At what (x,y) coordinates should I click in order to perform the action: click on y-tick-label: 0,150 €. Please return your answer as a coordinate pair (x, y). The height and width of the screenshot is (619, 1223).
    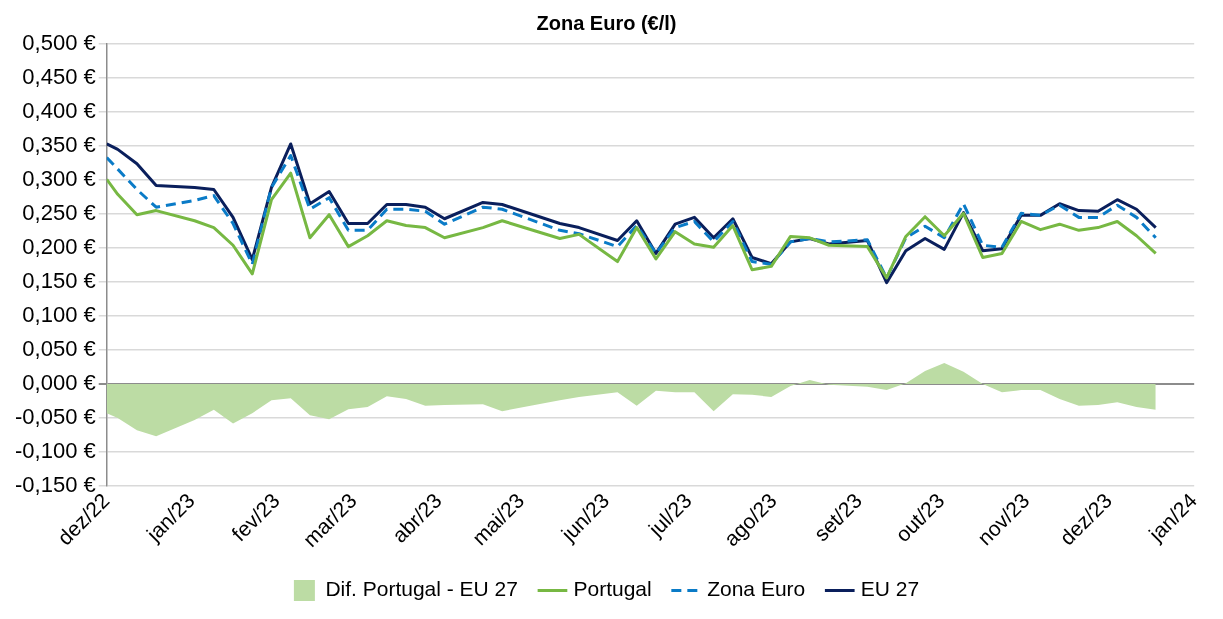
    Looking at the image, I should click on (59, 281).